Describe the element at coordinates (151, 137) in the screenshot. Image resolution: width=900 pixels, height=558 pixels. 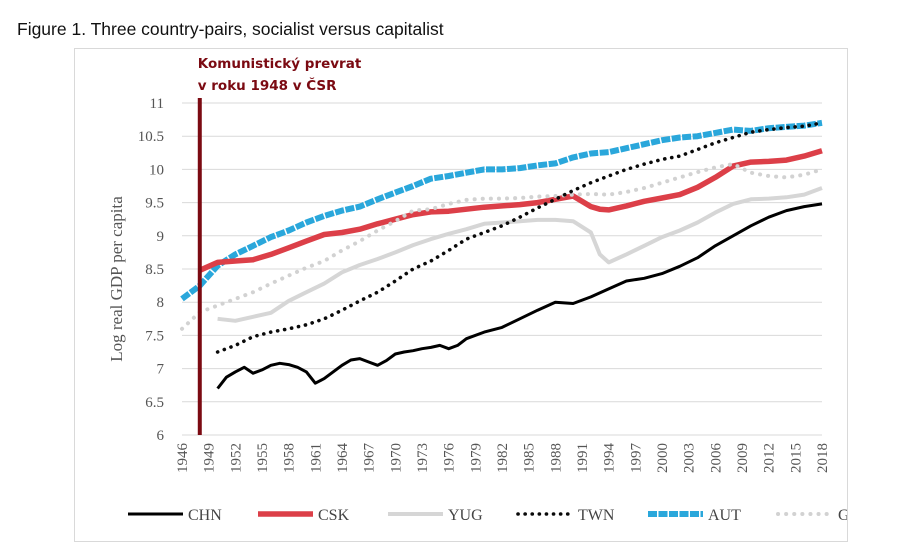
I see `y-tick-label: 10.5` at that location.